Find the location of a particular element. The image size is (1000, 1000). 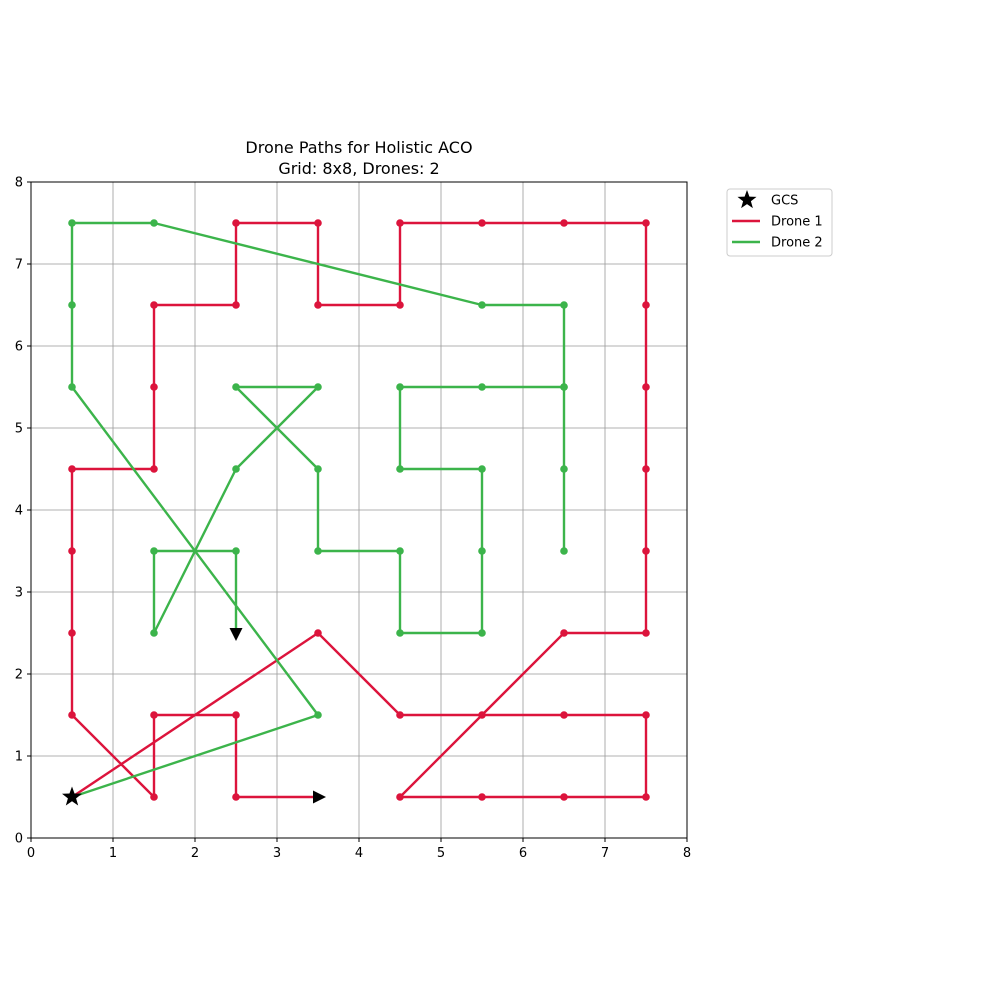

y-tick-label: 1 is located at coordinates (19, 757).